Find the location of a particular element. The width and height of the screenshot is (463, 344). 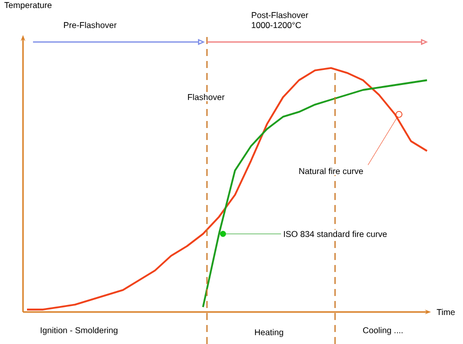

text: Heating is located at coordinates (269, 333).